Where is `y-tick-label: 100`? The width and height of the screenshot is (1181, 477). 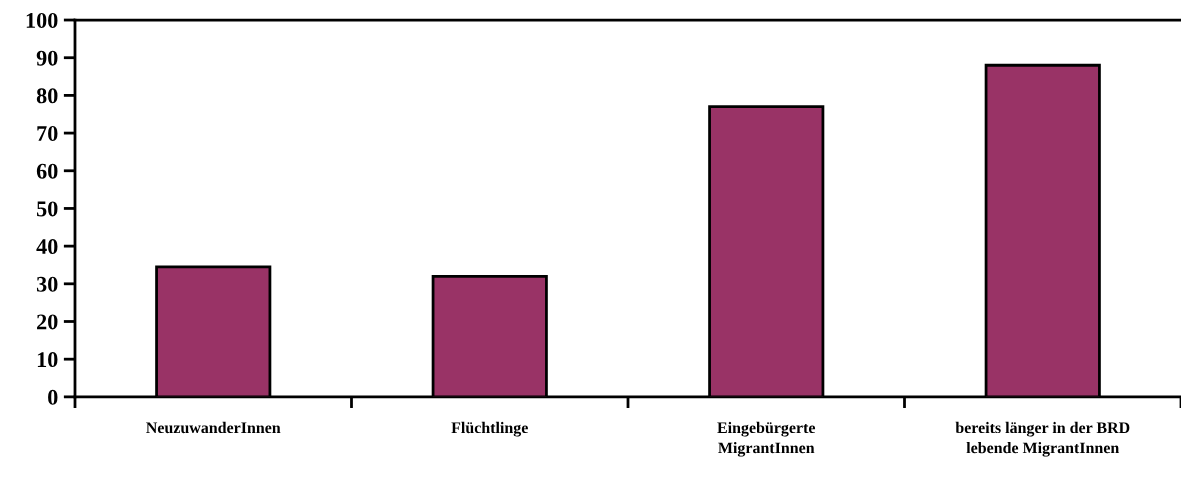 y-tick-label: 100 is located at coordinates (42, 20).